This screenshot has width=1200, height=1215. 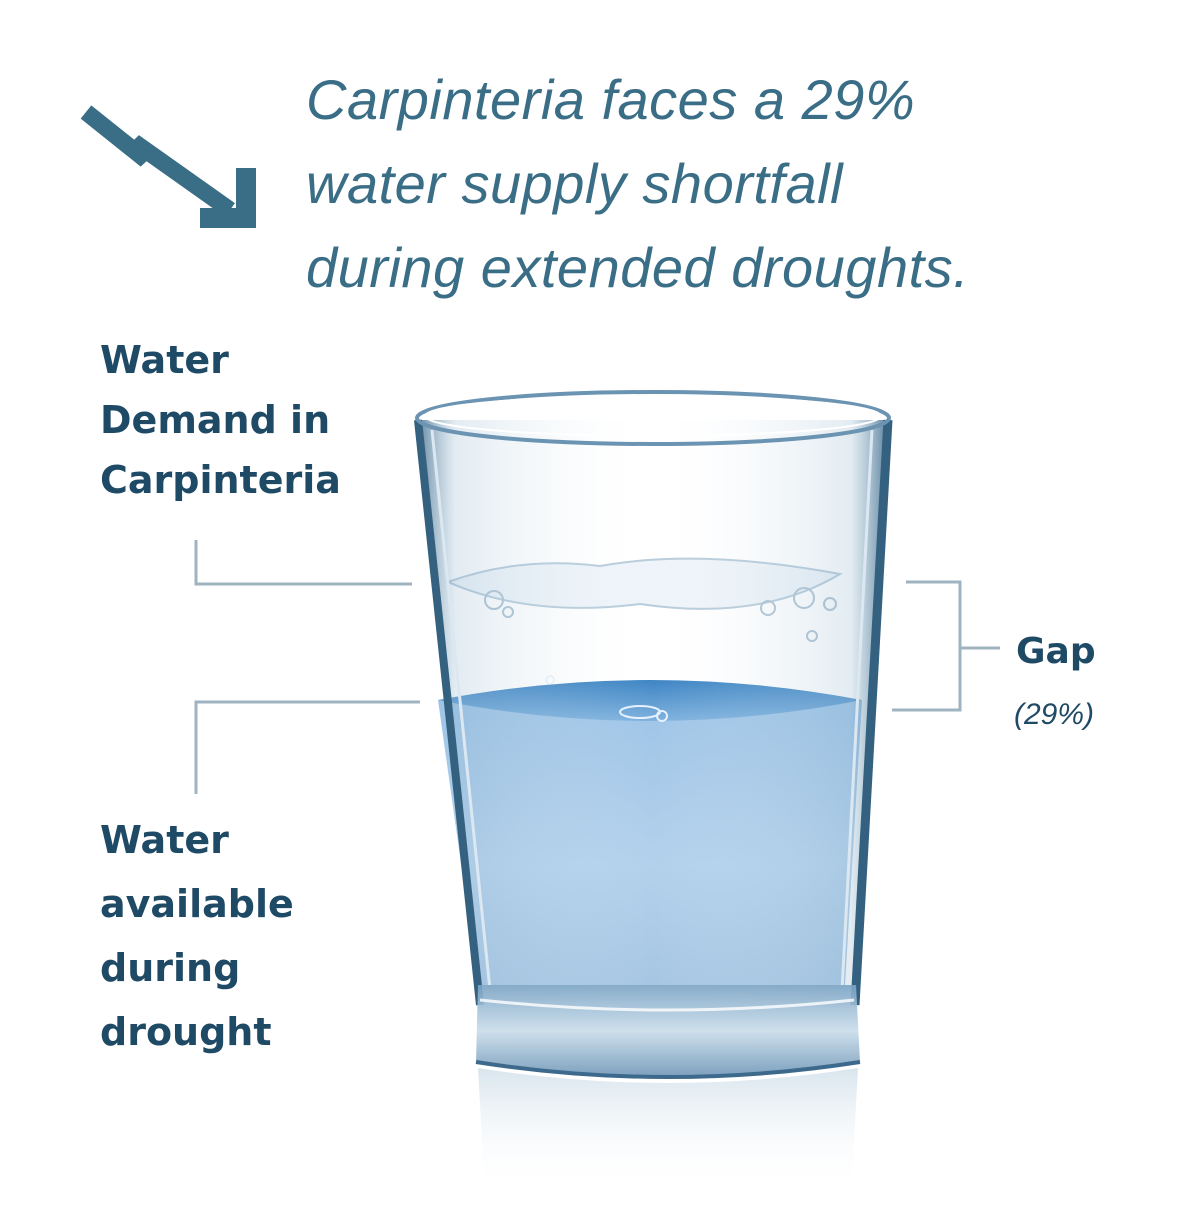 What do you see at coordinates (575, 183) in the screenshot?
I see `headline-line: water supply shortfall` at bounding box center [575, 183].